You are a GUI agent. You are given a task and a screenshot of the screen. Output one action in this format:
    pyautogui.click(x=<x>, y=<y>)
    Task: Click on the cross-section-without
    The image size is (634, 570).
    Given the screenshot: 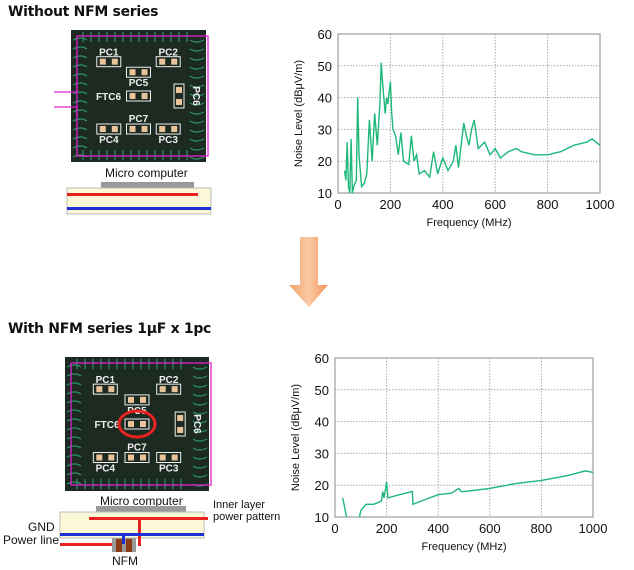 What is the action you would take?
    pyautogui.click(x=139, y=198)
    